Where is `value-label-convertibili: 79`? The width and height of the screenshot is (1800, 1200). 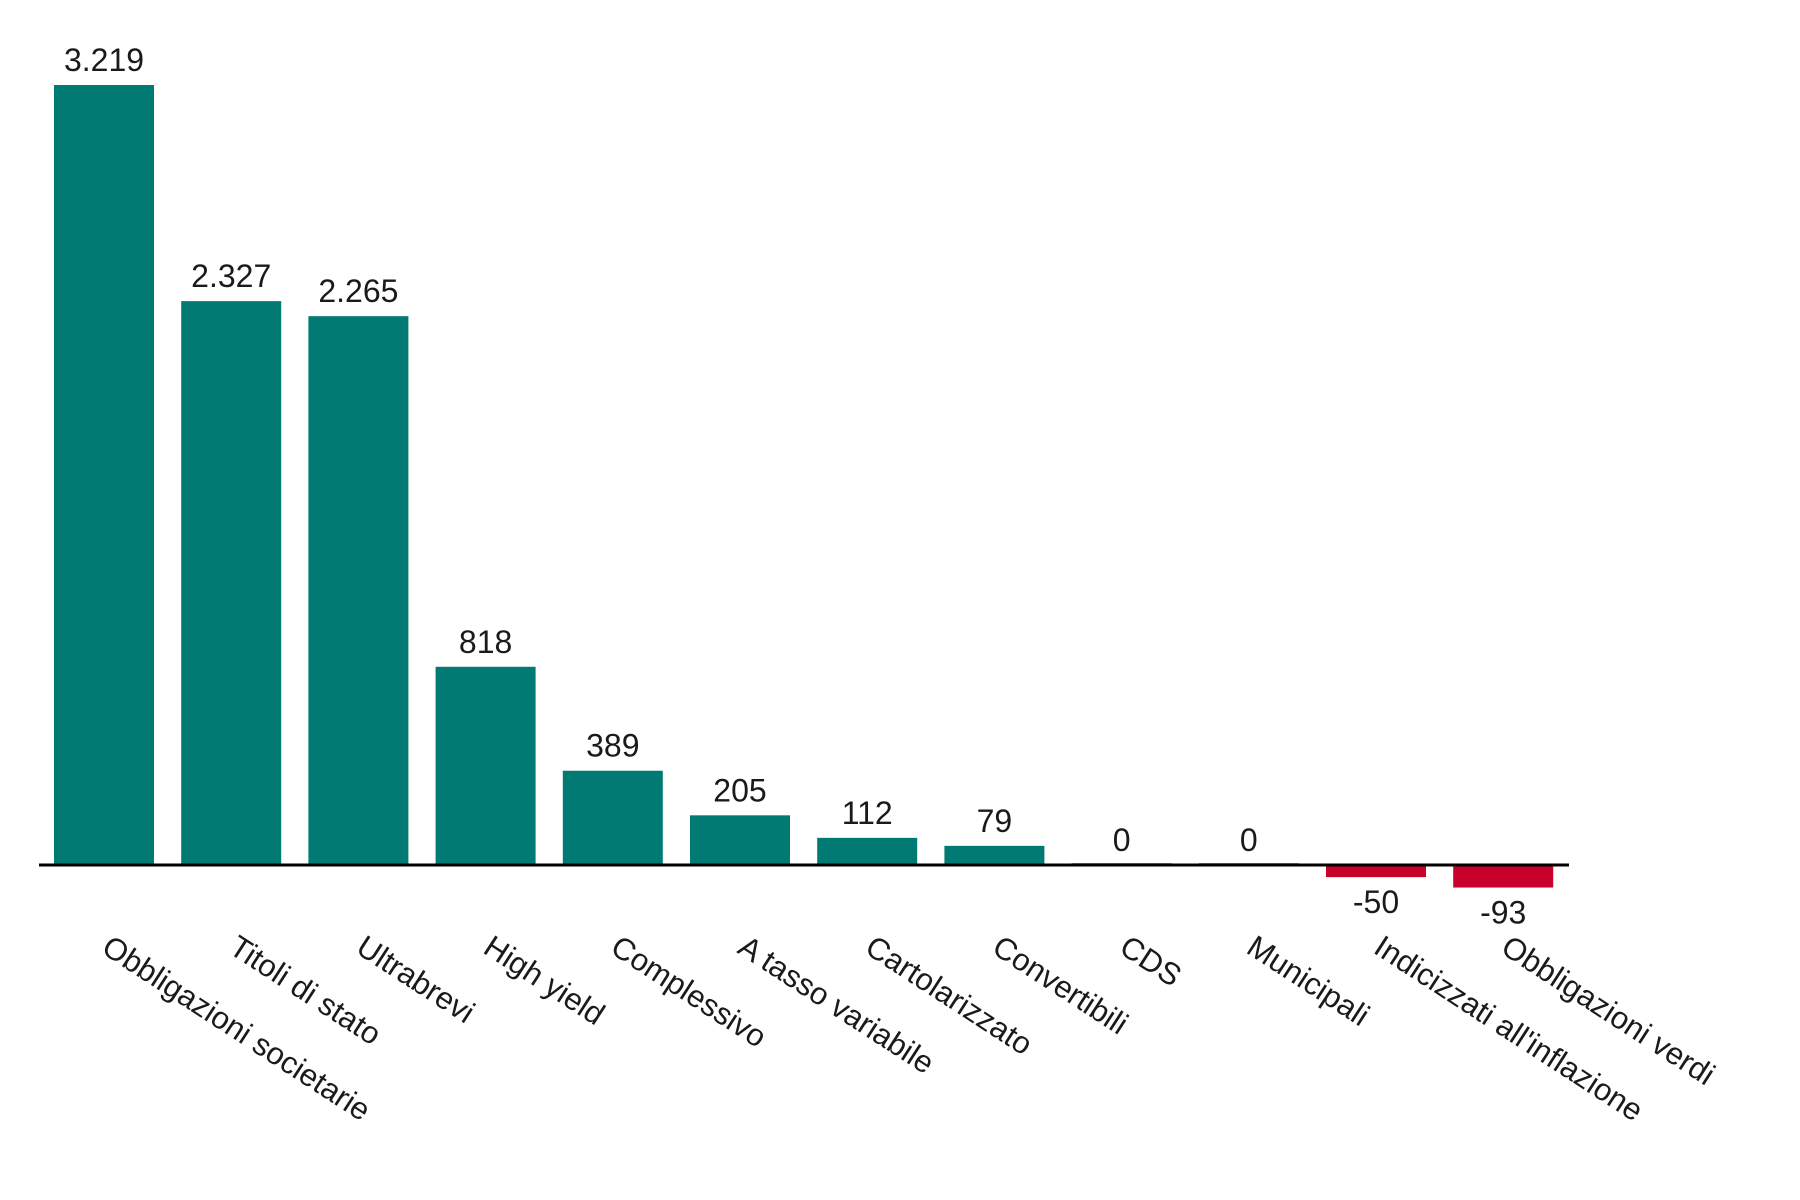
value-label-convertibili: 79 is located at coordinates (995, 821).